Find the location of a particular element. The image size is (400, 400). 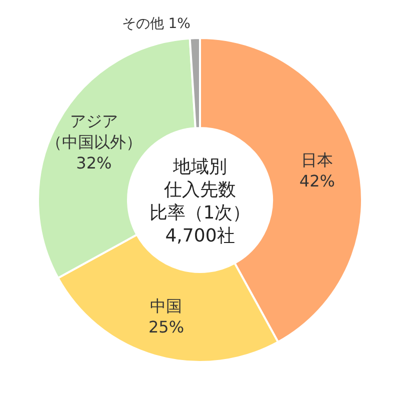

slice-label: アジア（中国以外） is located at coordinates (94, 132).